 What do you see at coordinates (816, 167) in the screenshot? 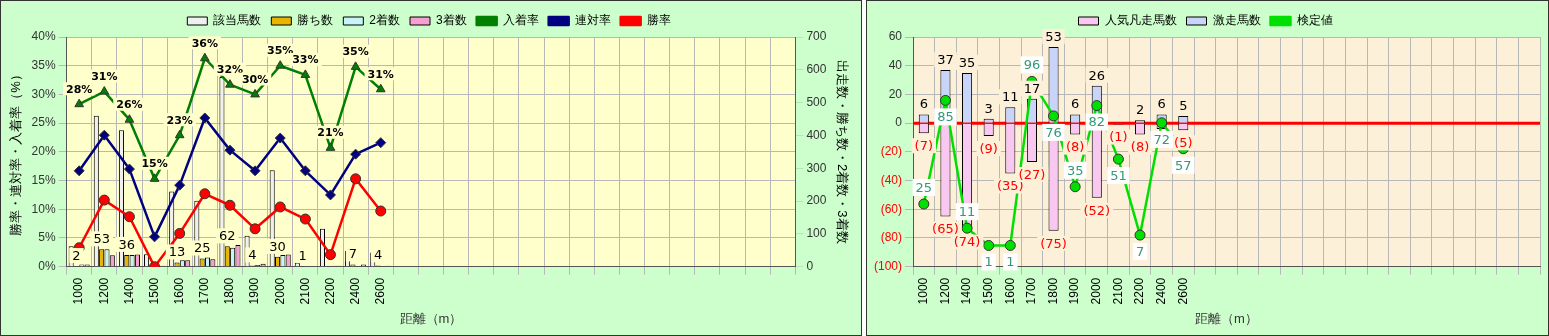
I see `y2-tick-label: 300` at bounding box center [816, 167].